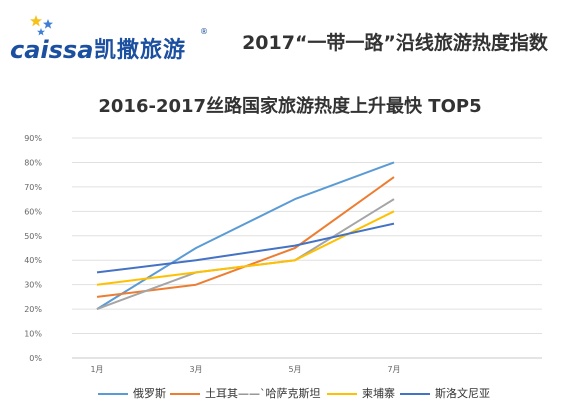 The width and height of the screenshot is (580, 418). Describe the element at coordinates (96, 369) in the screenshot. I see `x-tick-label: 1月` at that location.